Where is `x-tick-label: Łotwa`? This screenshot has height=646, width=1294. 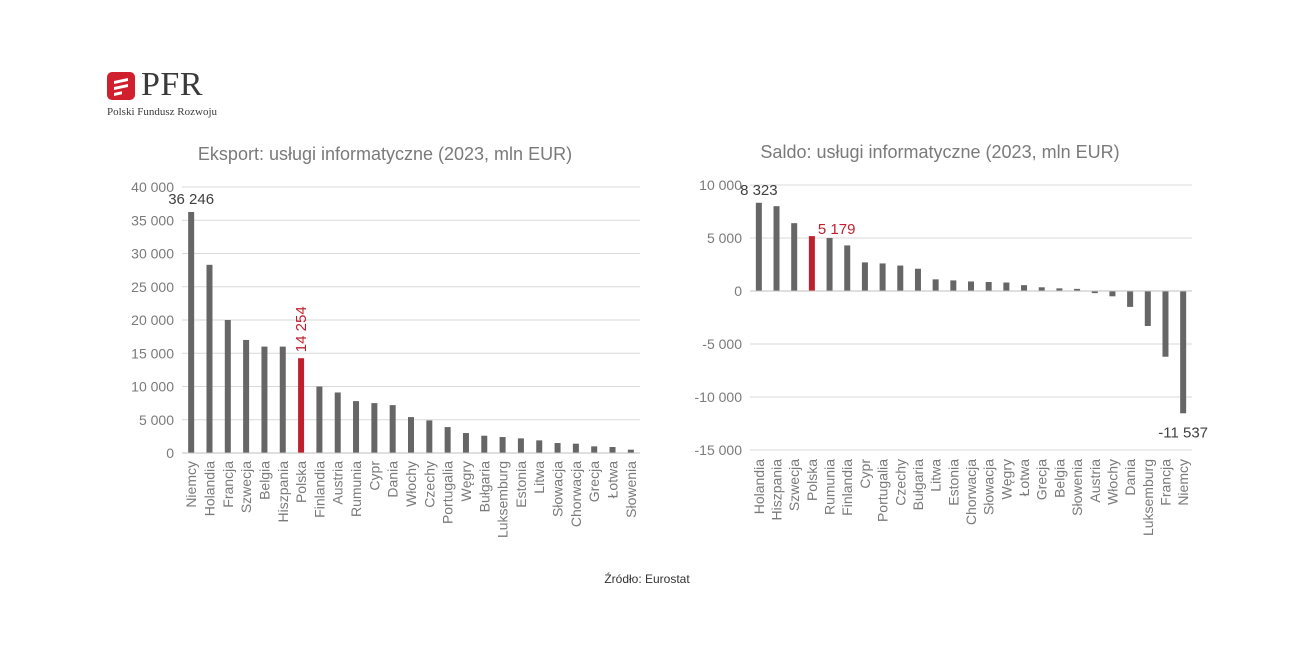 x-tick-label: Łotwa is located at coordinates (613, 480).